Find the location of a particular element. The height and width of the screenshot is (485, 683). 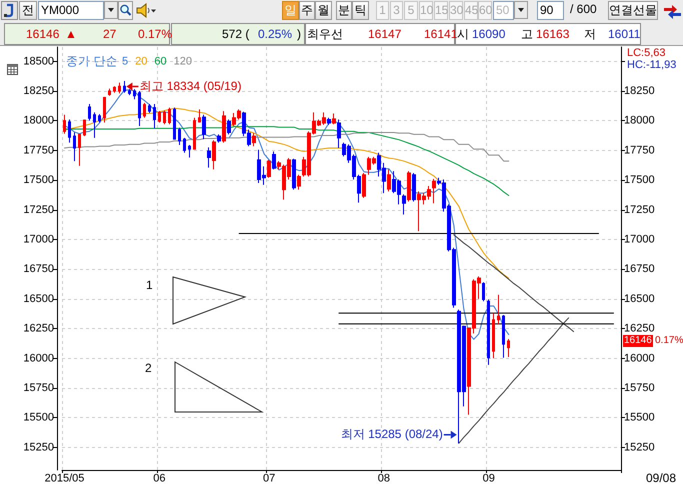

y2-tick-label: 17000 is located at coordinates (639, 239).